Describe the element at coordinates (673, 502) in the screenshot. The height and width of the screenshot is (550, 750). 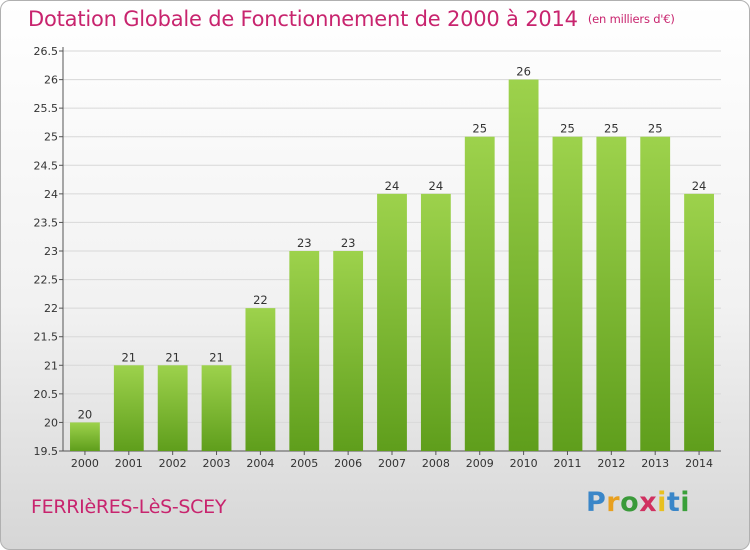
I see `logo-letter: t` at that location.